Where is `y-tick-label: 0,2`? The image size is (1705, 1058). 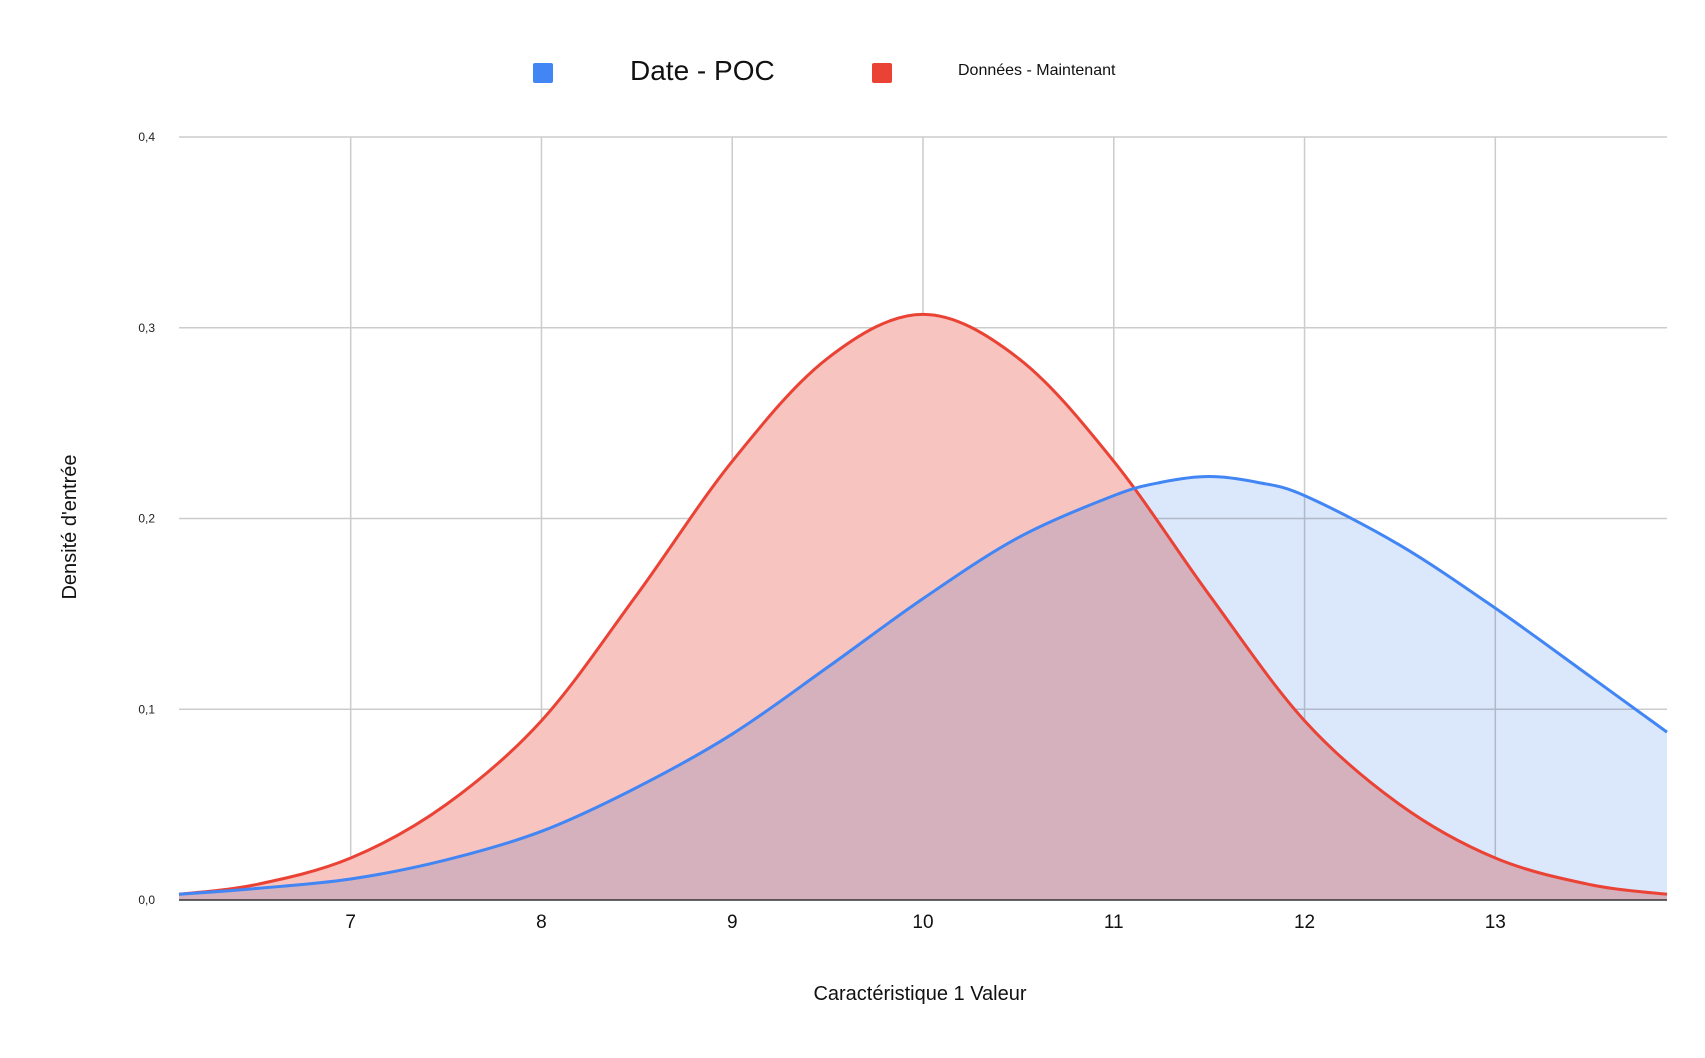 y-tick-label: 0,2 is located at coordinates (146, 519).